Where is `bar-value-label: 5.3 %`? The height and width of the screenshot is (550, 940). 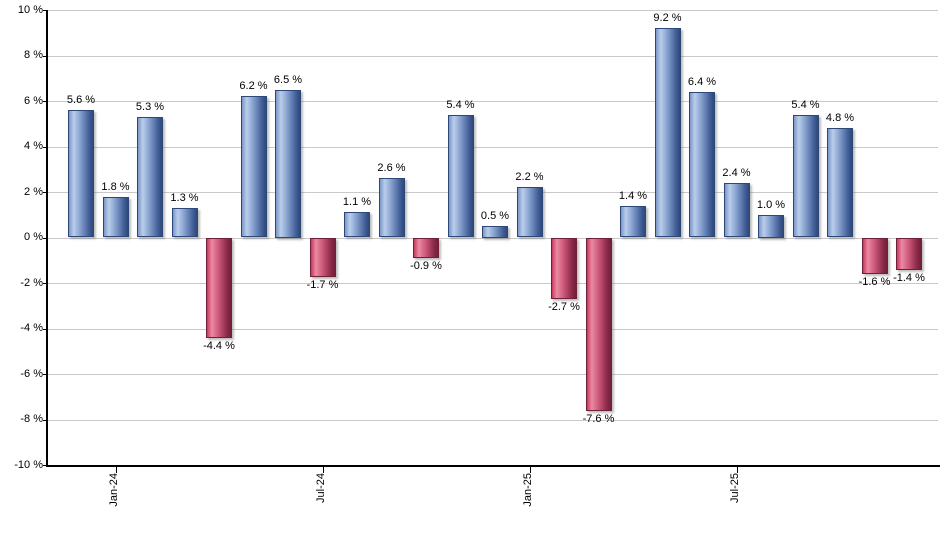
bar-value-label: 5.3 % is located at coordinates (150, 106).